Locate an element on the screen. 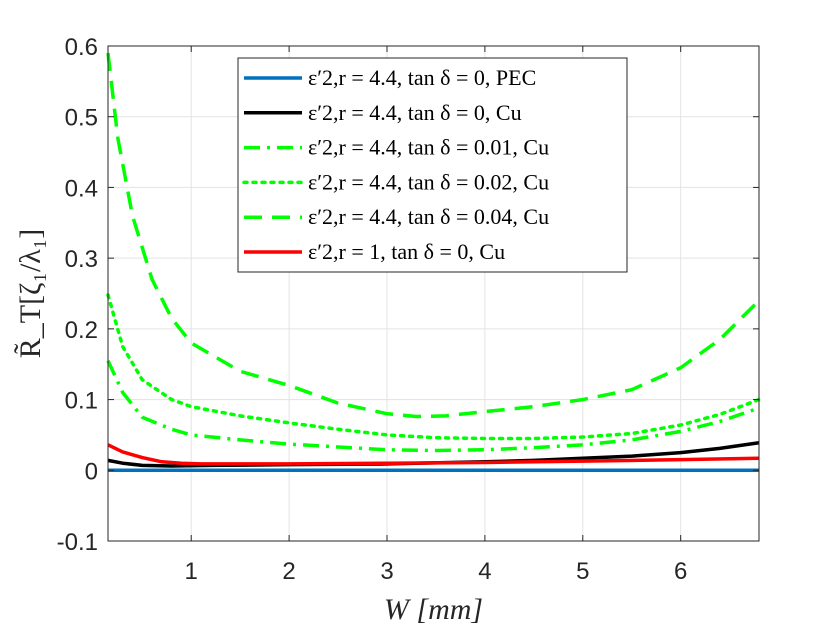 The height and width of the screenshot is (630, 840). x-tick-label: 6 is located at coordinates (680, 571).